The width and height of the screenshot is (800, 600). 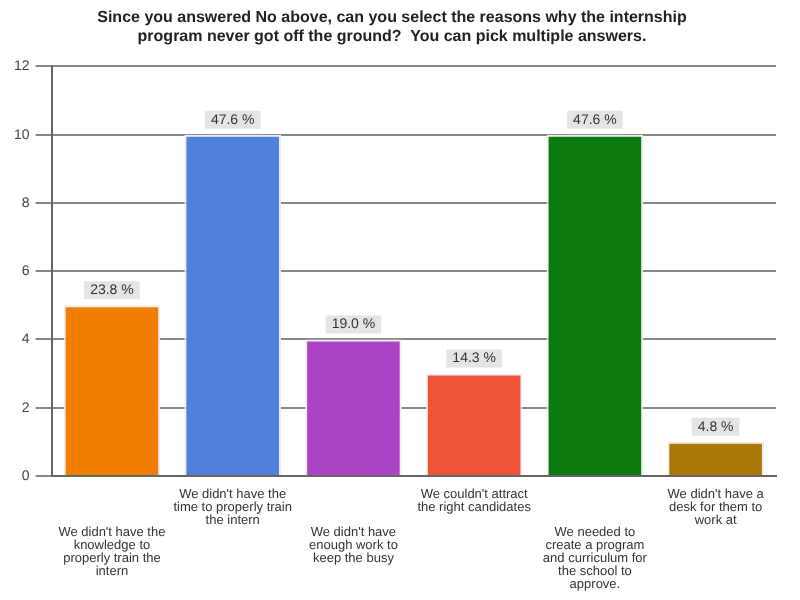 I want to click on chart-title: Since you answered No above, can you select the reasons why the internship program never got off the ground? You can pick multiple answers., so click(x=392, y=27).